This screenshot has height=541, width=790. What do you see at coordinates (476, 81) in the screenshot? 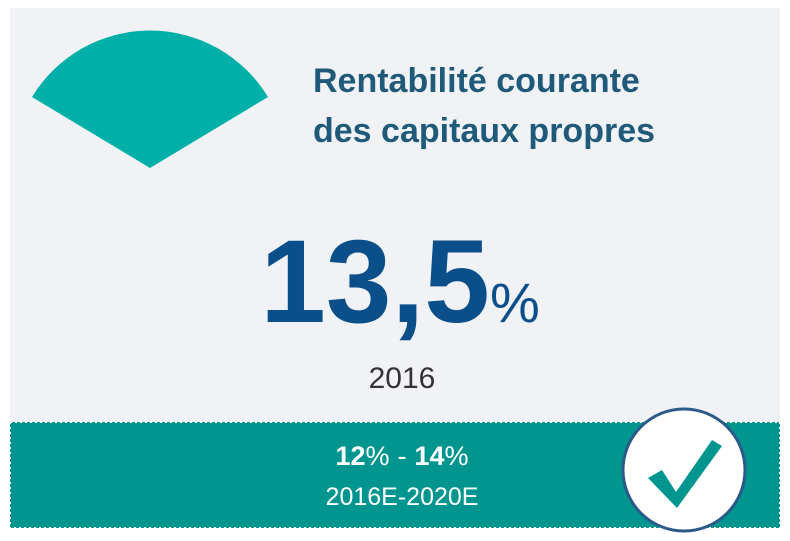
I see `title-line: Rentabilité courante` at bounding box center [476, 81].